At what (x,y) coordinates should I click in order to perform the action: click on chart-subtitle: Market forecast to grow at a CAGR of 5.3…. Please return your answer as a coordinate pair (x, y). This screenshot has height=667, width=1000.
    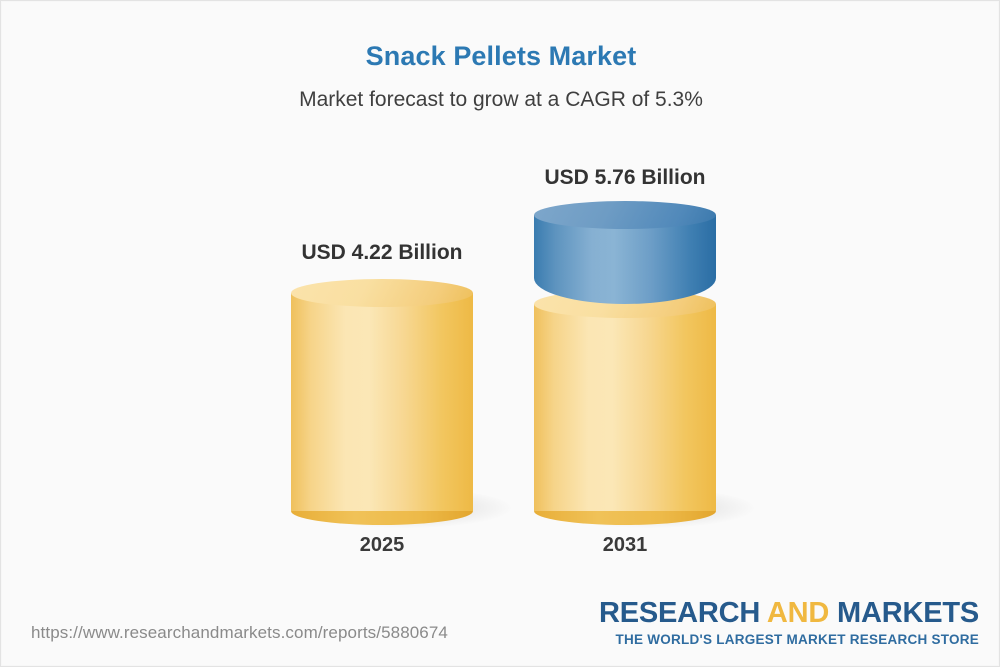
    Looking at the image, I should click on (501, 99).